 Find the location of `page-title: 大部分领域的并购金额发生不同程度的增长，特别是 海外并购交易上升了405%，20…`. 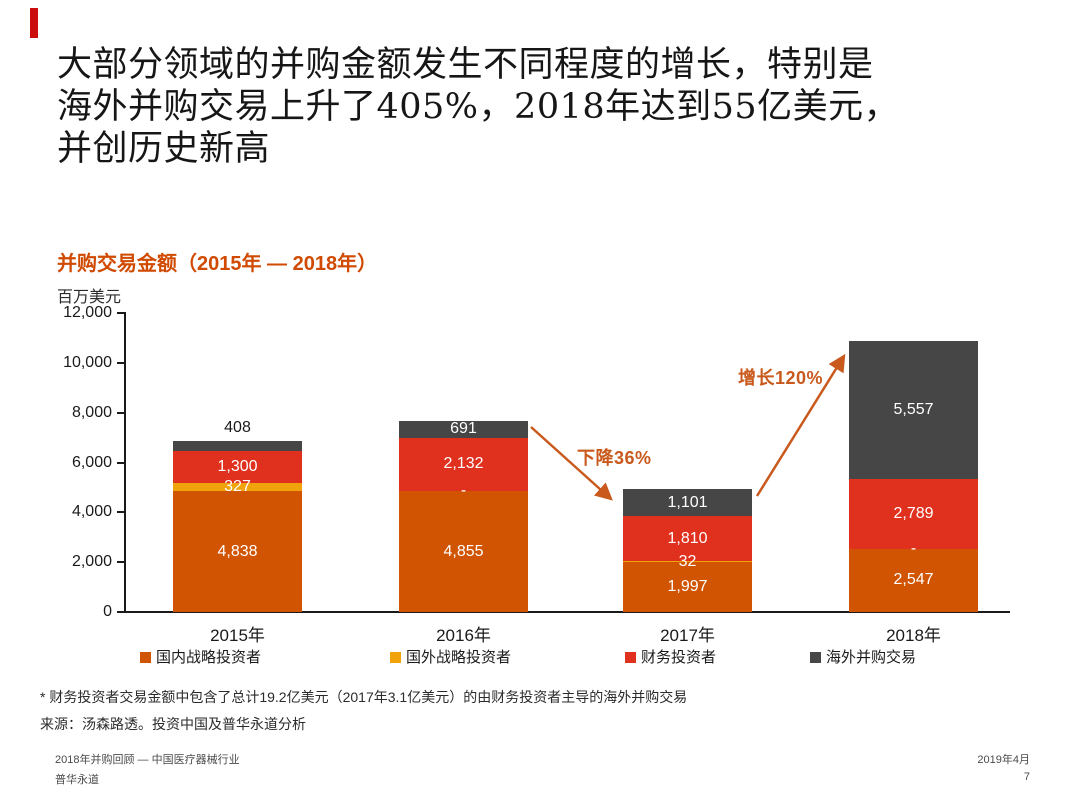

page-title: 大部分领域的并购金额发生不同程度的增长，特别是 海外并购交易上升了405%，20… is located at coordinates (552, 107).